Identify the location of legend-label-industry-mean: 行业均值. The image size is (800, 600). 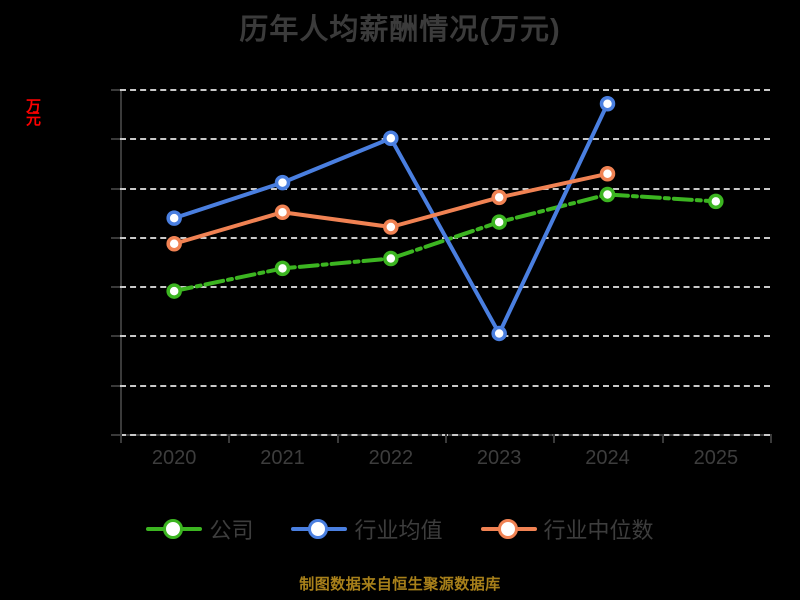
(398, 530).